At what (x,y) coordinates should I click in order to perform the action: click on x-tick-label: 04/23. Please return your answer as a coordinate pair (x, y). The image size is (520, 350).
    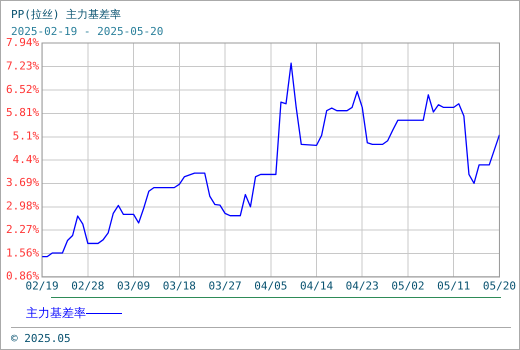
    Looking at the image, I should click on (362, 285).